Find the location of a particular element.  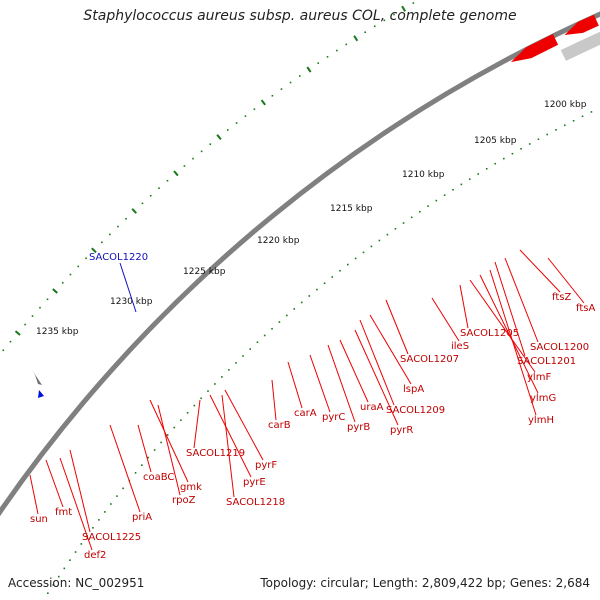

scale-label: 1200 kbp is located at coordinates (565, 105).